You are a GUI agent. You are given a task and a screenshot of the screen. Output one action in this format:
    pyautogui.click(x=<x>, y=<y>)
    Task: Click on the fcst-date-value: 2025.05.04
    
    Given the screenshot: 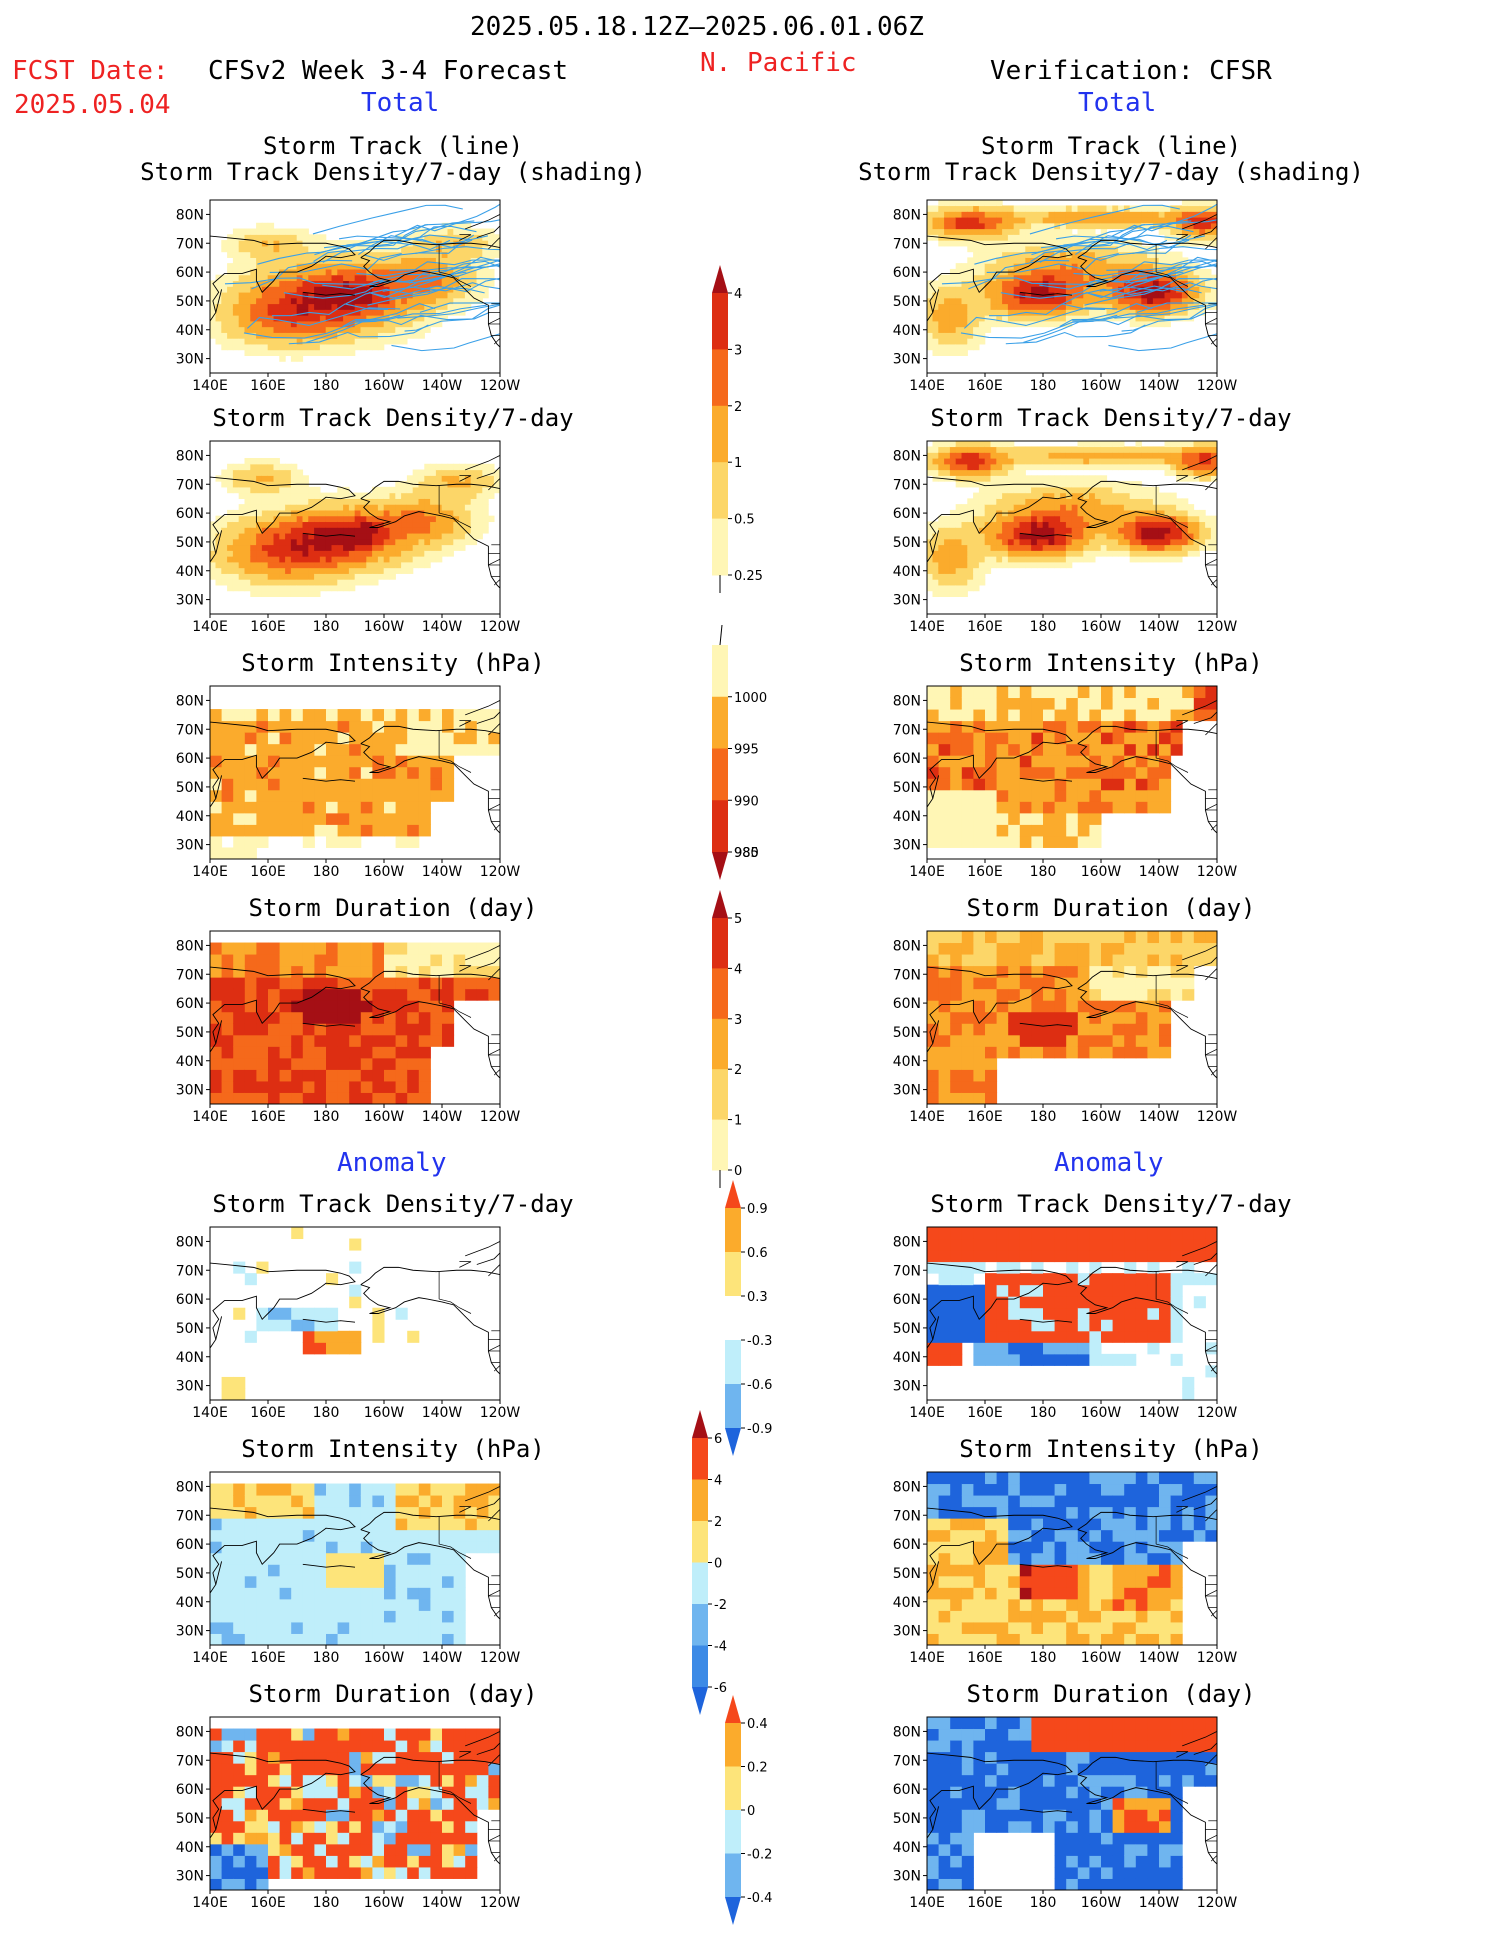 What is the action you would take?
    pyautogui.click(x=92, y=105)
    